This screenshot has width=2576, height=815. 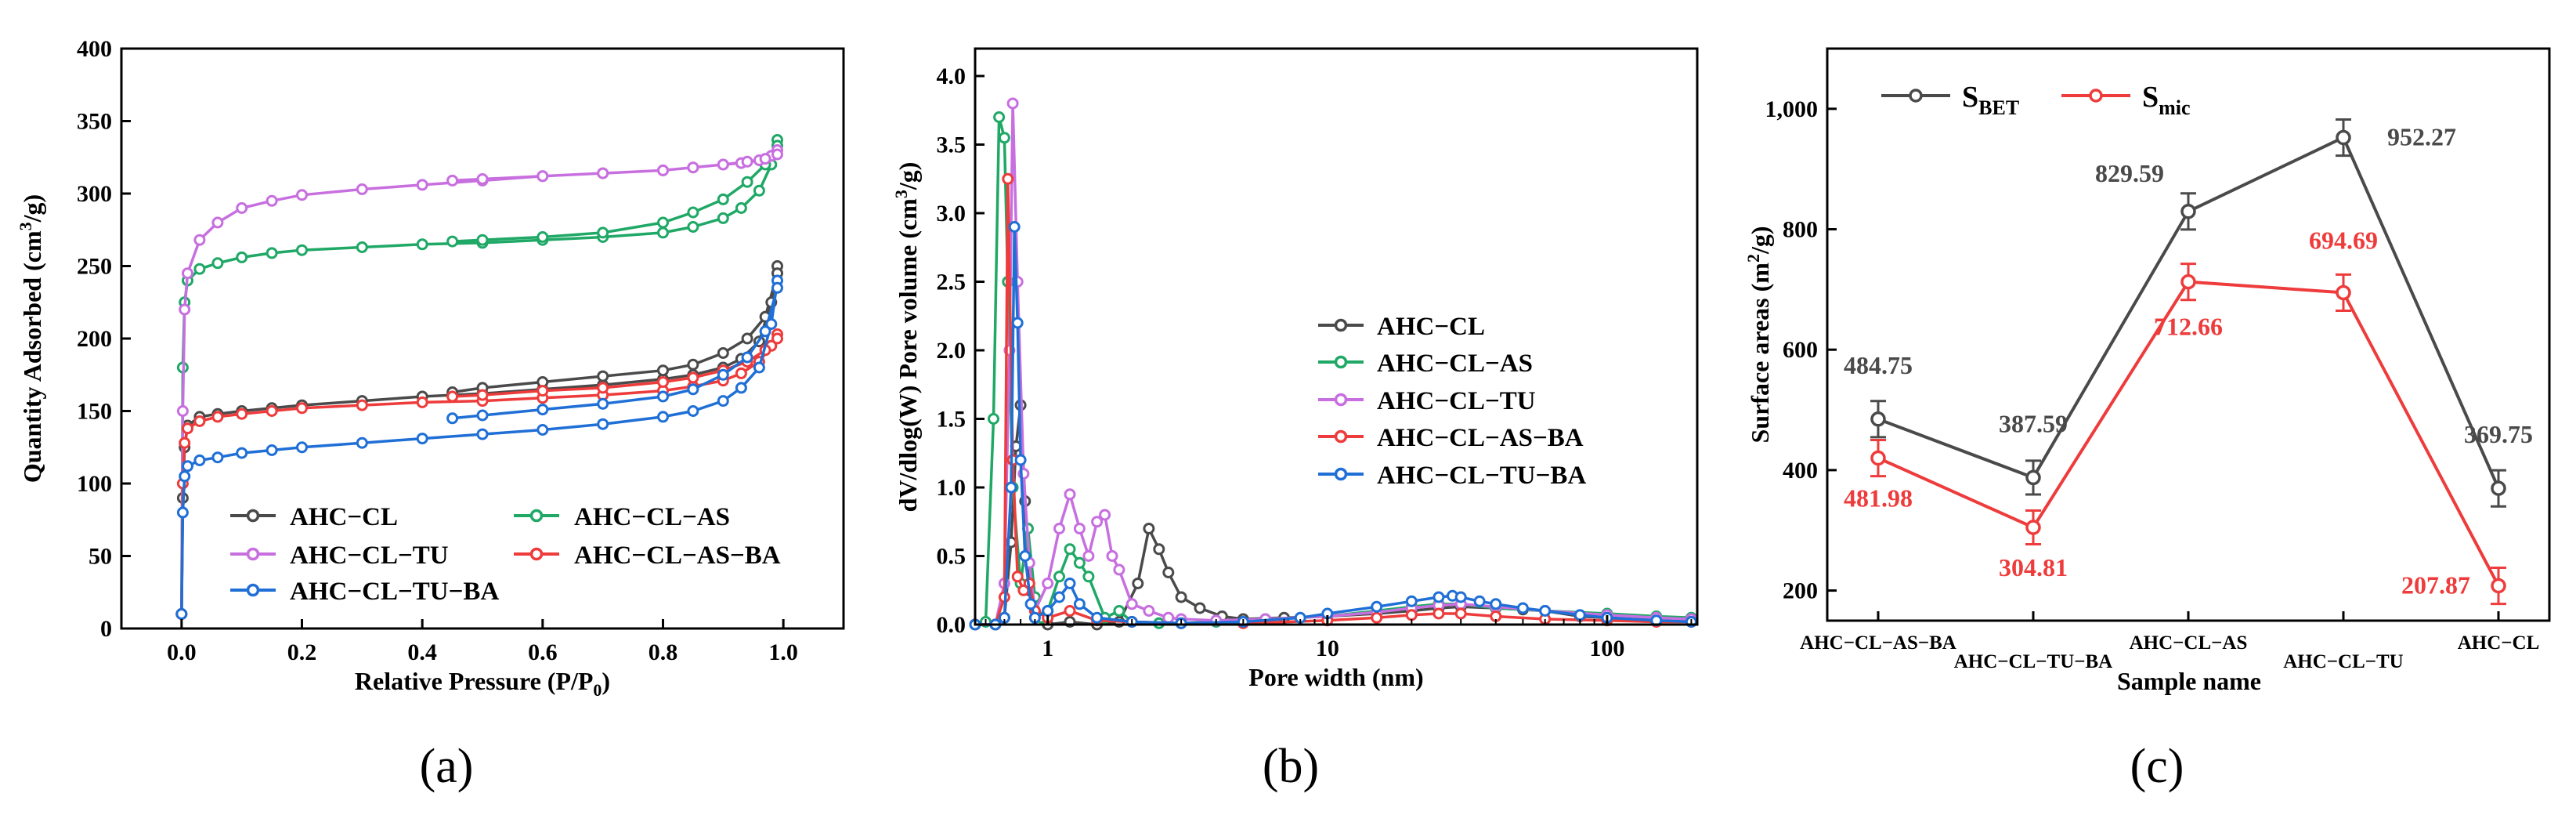 I want to click on panel-a-y-tick-label: 400, so click(x=94, y=49).